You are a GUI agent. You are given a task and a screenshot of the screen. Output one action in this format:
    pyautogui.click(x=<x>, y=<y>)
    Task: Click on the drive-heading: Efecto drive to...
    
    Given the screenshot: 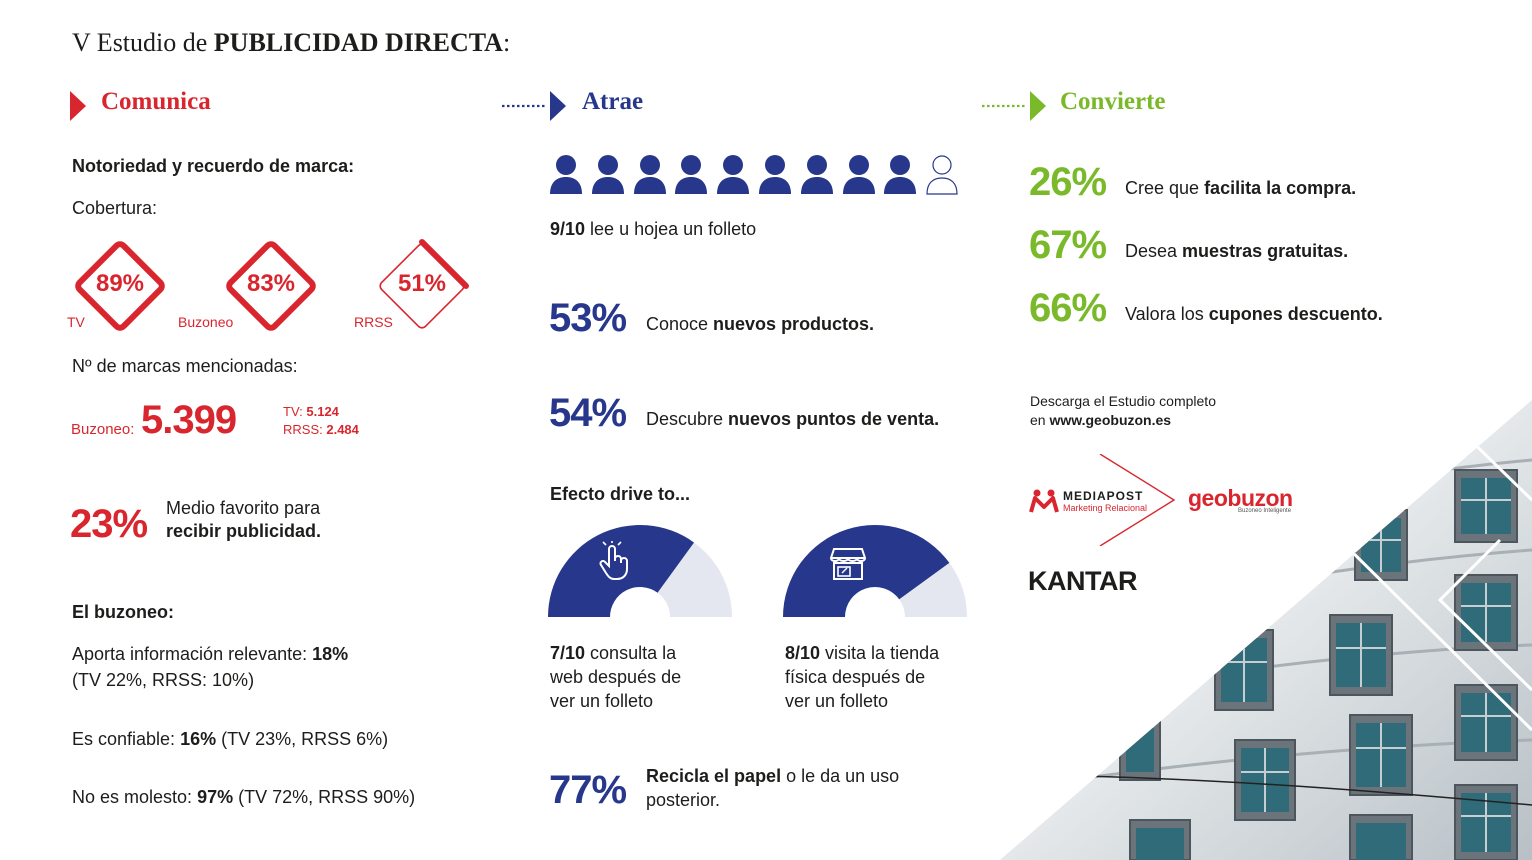 What is the action you would take?
    pyautogui.click(x=620, y=494)
    